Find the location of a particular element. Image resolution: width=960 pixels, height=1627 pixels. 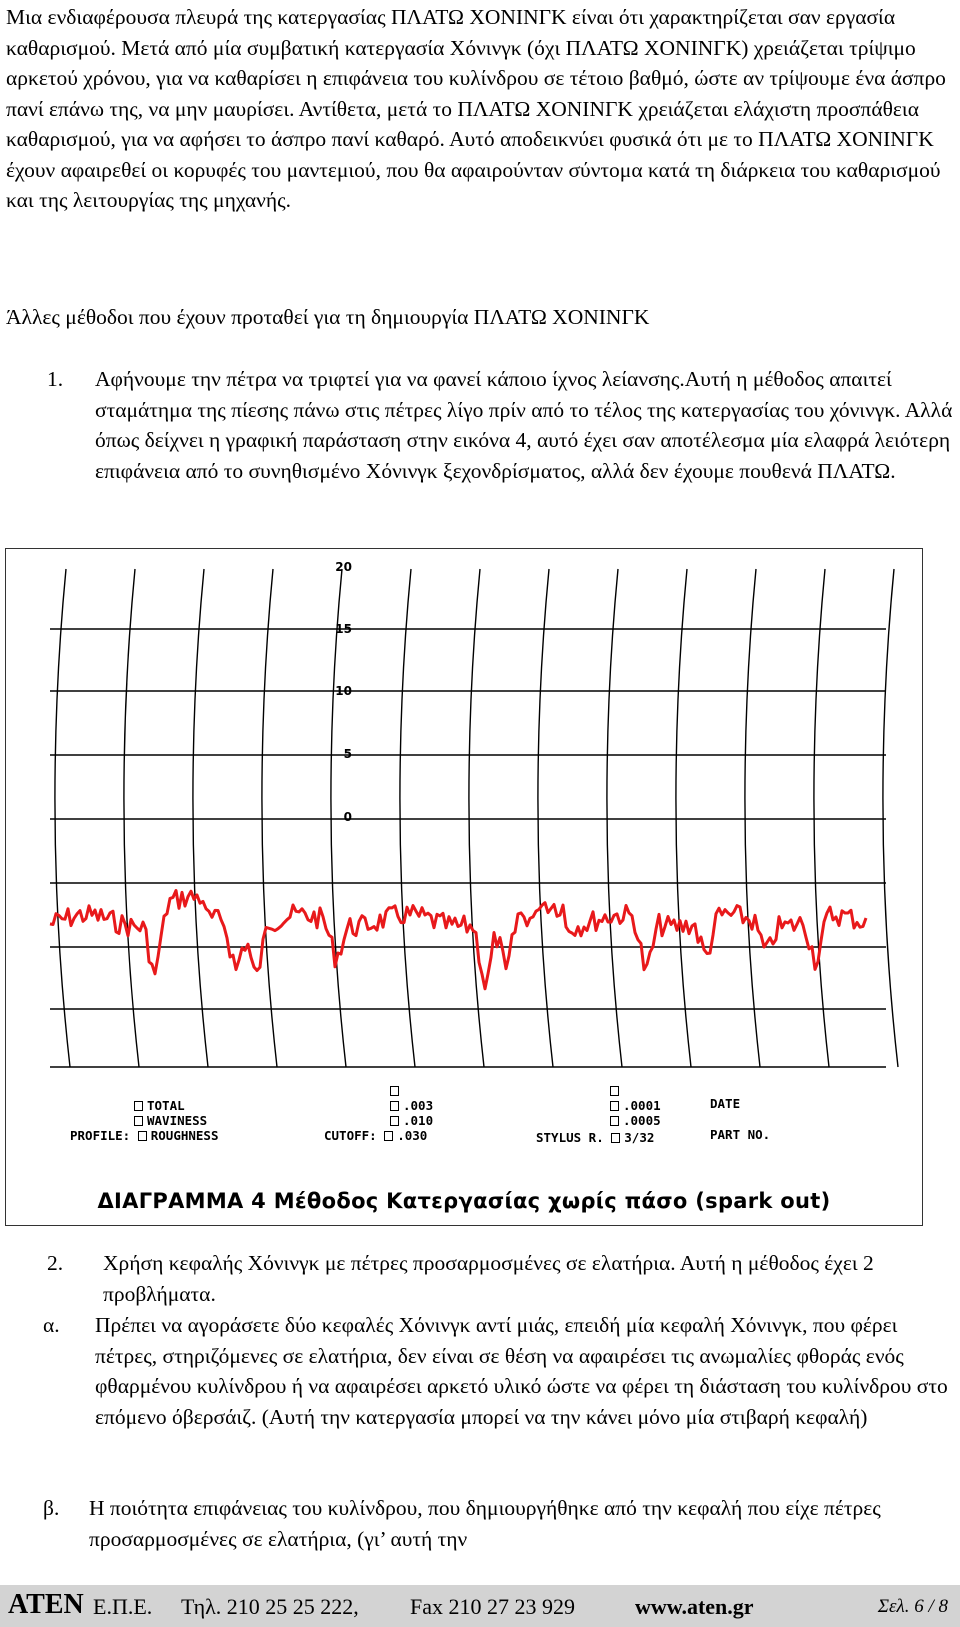

profile-label: PROFILE: is located at coordinates (100, 1135).